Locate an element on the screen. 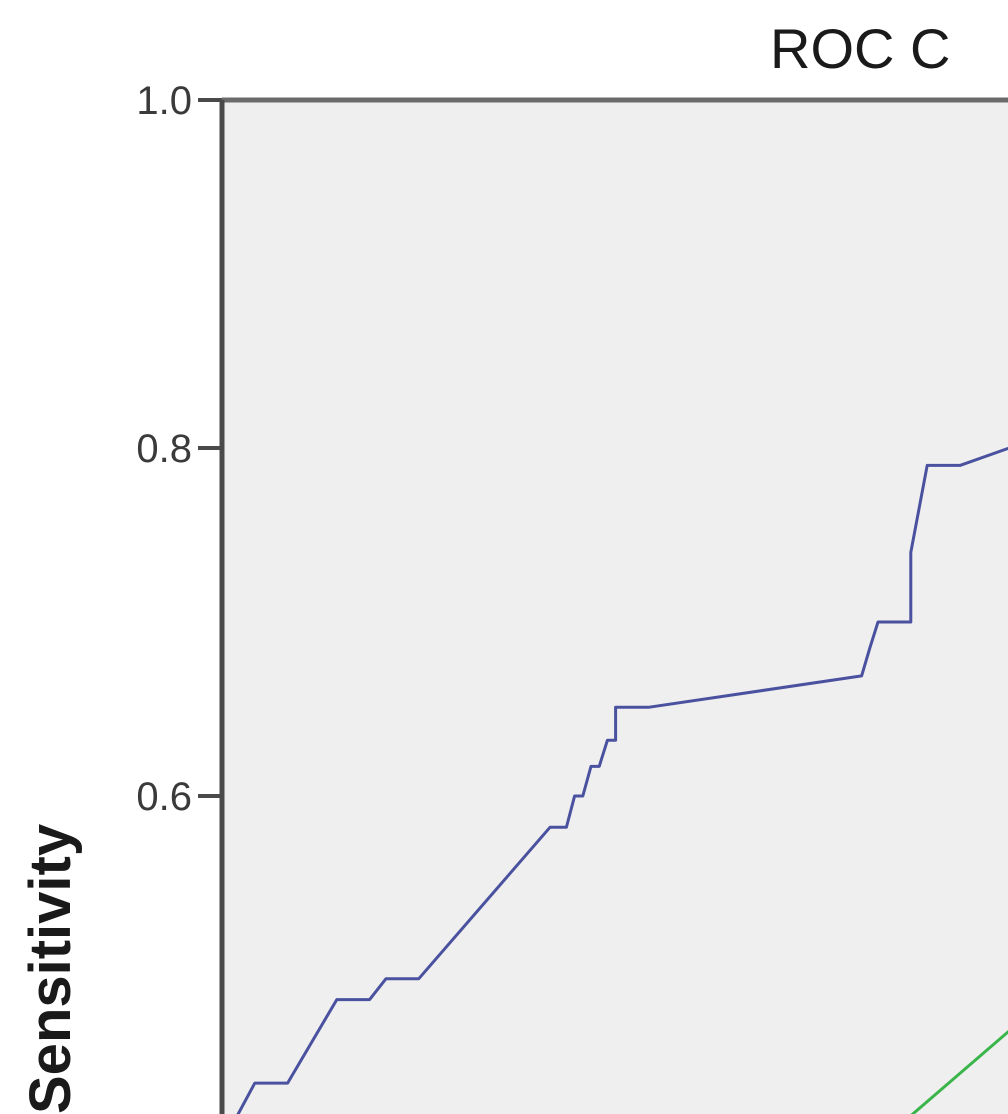 This screenshot has width=1008, height=1114. y-tick-label: 0.6 is located at coordinates (164, 797).